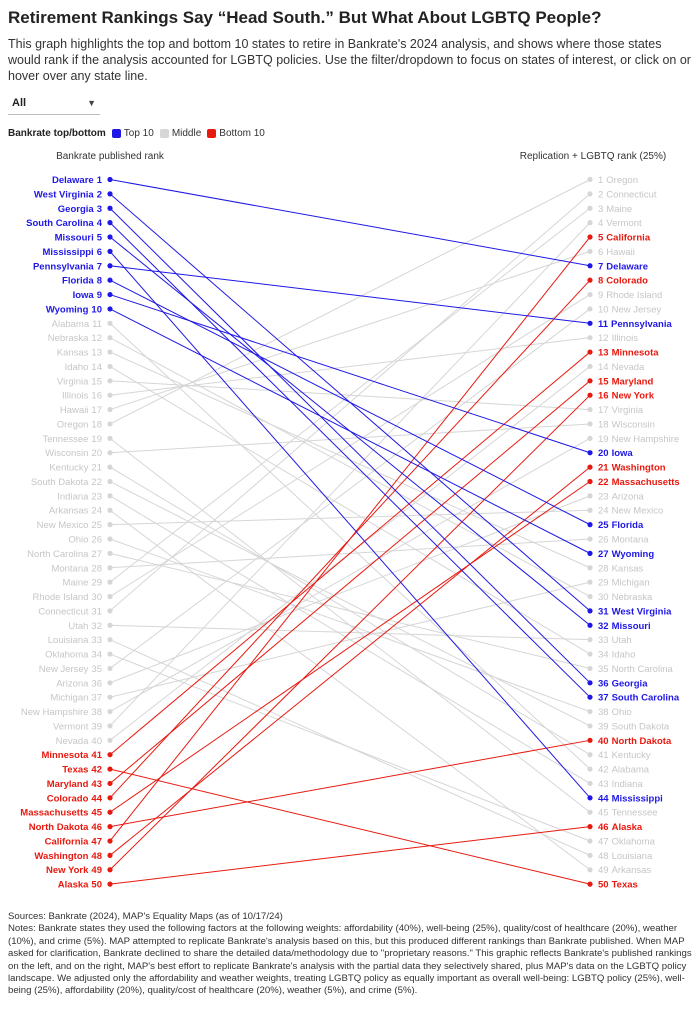  Describe the element at coordinates (82, 281) in the screenshot. I see `left-label-florida: Florida 8` at that location.